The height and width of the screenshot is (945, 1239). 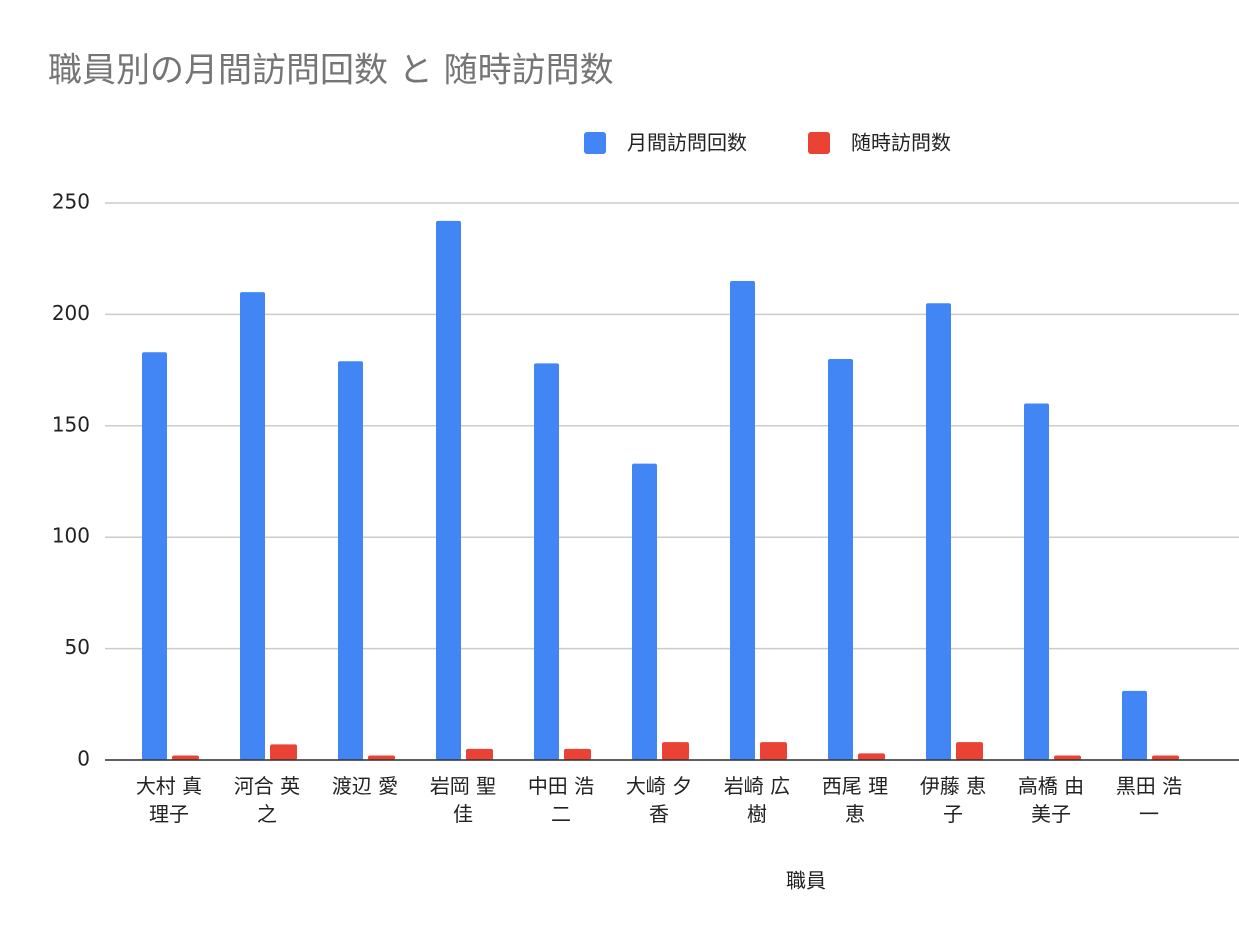 I want to click on x-tick-label: 大村 真理子, so click(x=169, y=800).